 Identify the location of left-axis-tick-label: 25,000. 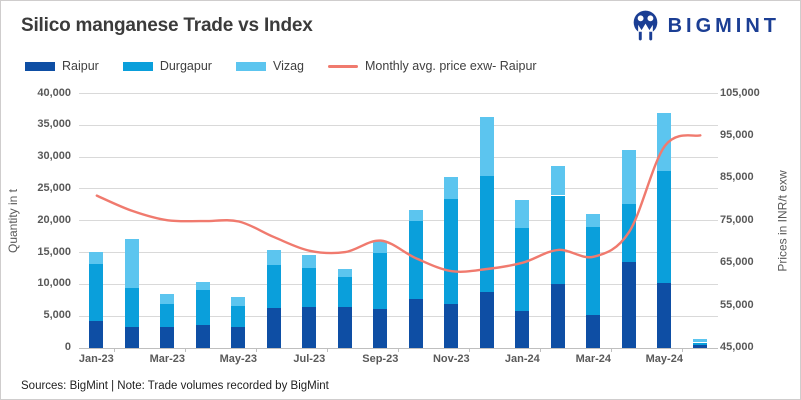
(54, 187).